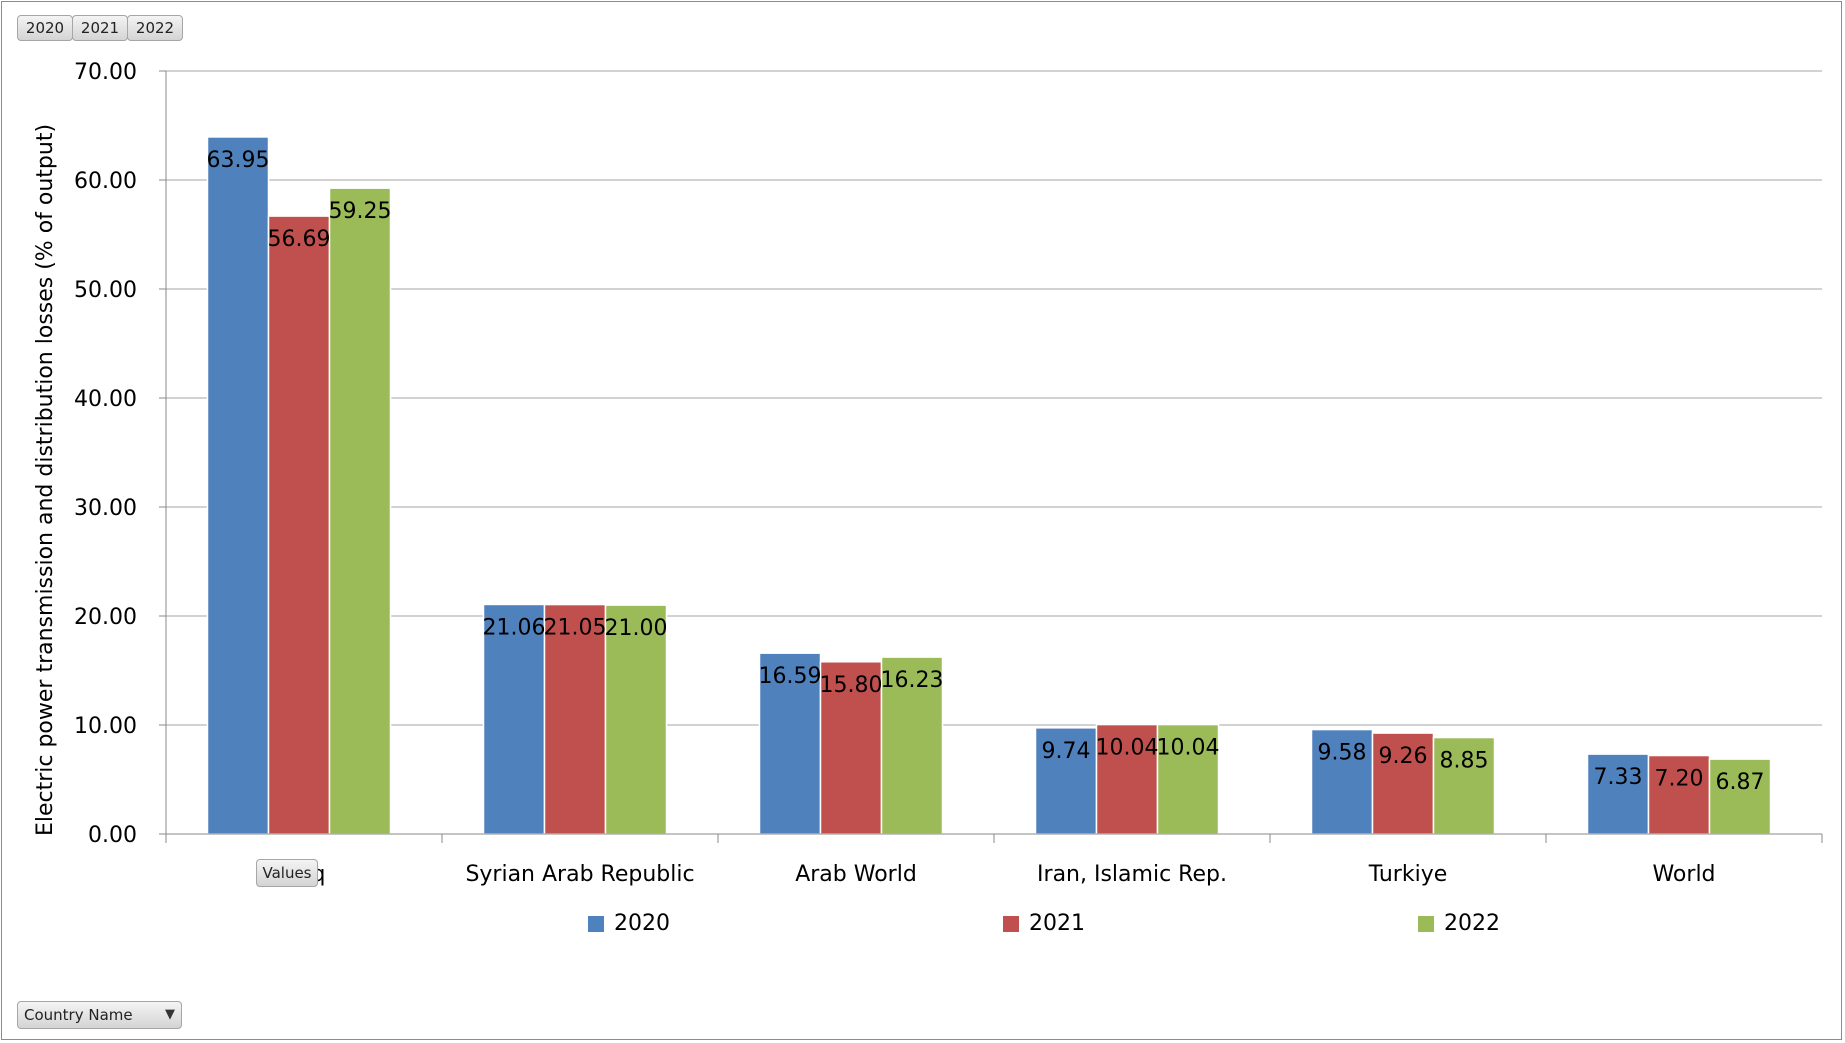 The width and height of the screenshot is (1845, 1043). What do you see at coordinates (360, 211) in the screenshot?
I see `data-label: 59.25` at bounding box center [360, 211].